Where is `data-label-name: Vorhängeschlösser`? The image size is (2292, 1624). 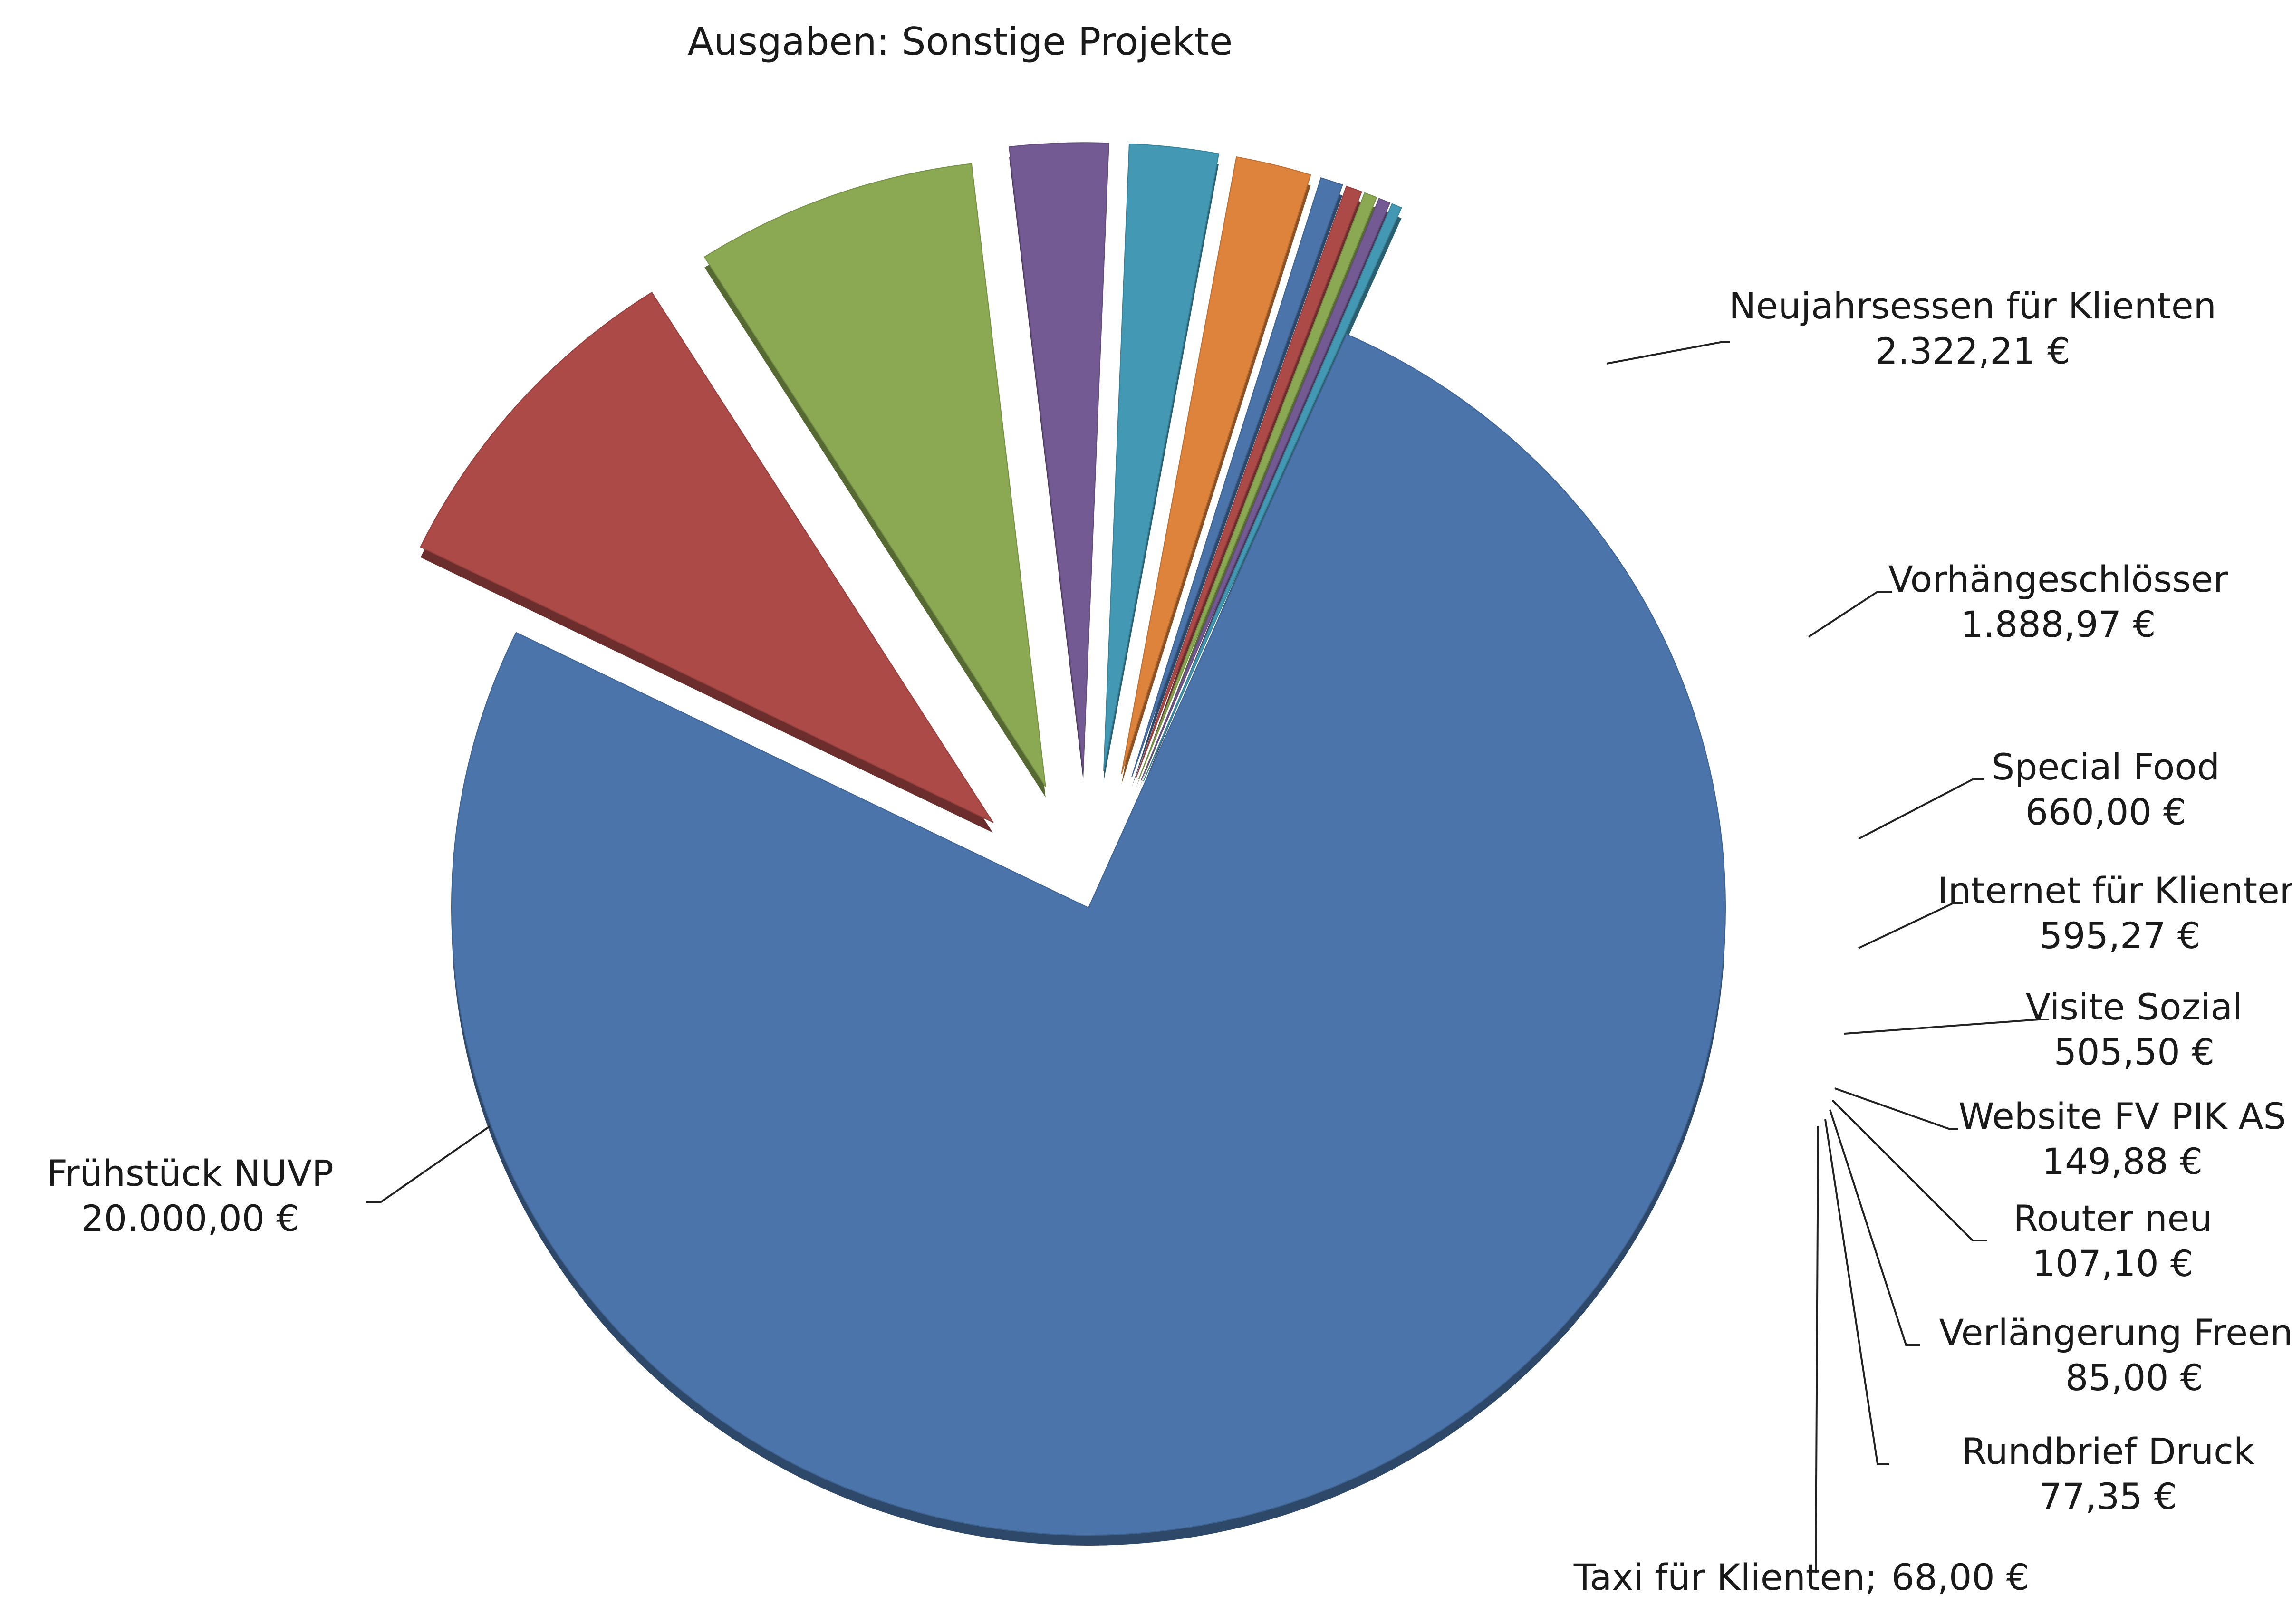 data-label-name: Vorhängeschlösser is located at coordinates (2058, 579).